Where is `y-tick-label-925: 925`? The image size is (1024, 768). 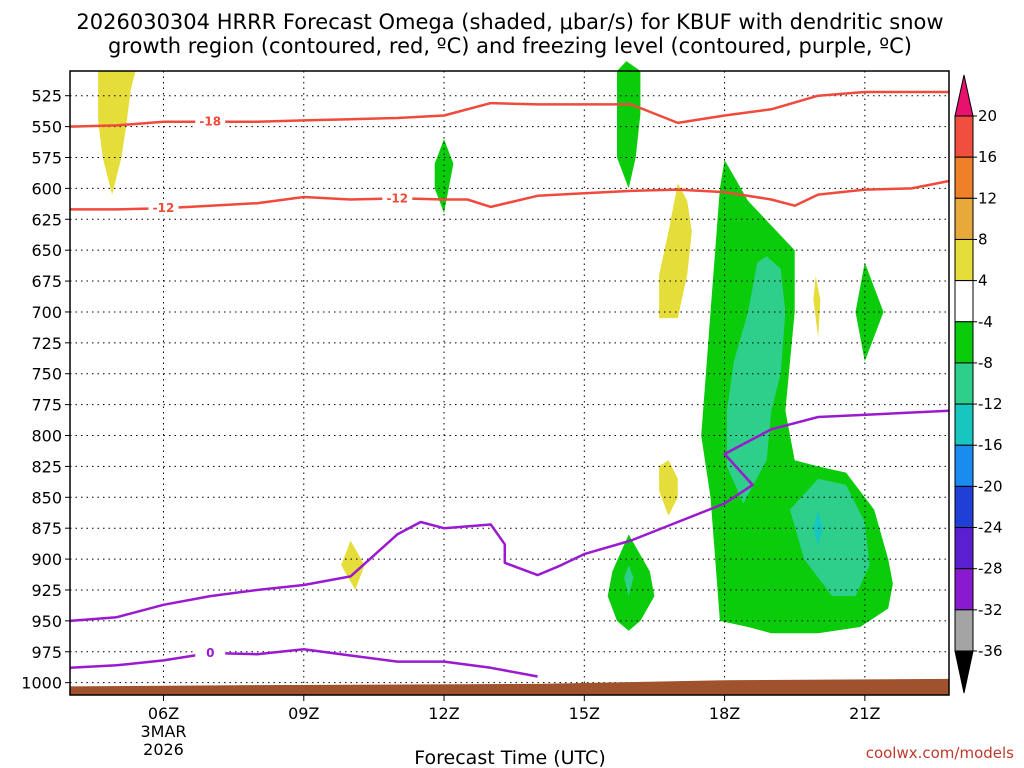
y-tick-label-925: 925 is located at coordinates (46, 590).